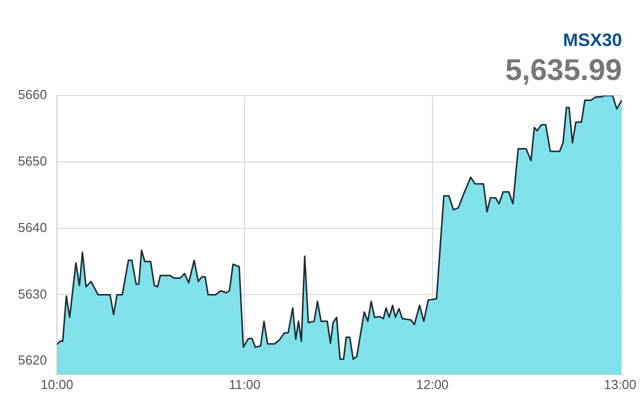 The height and width of the screenshot is (400, 640). What do you see at coordinates (432, 384) in the screenshot?
I see `x-tick-label: 12:00` at bounding box center [432, 384].